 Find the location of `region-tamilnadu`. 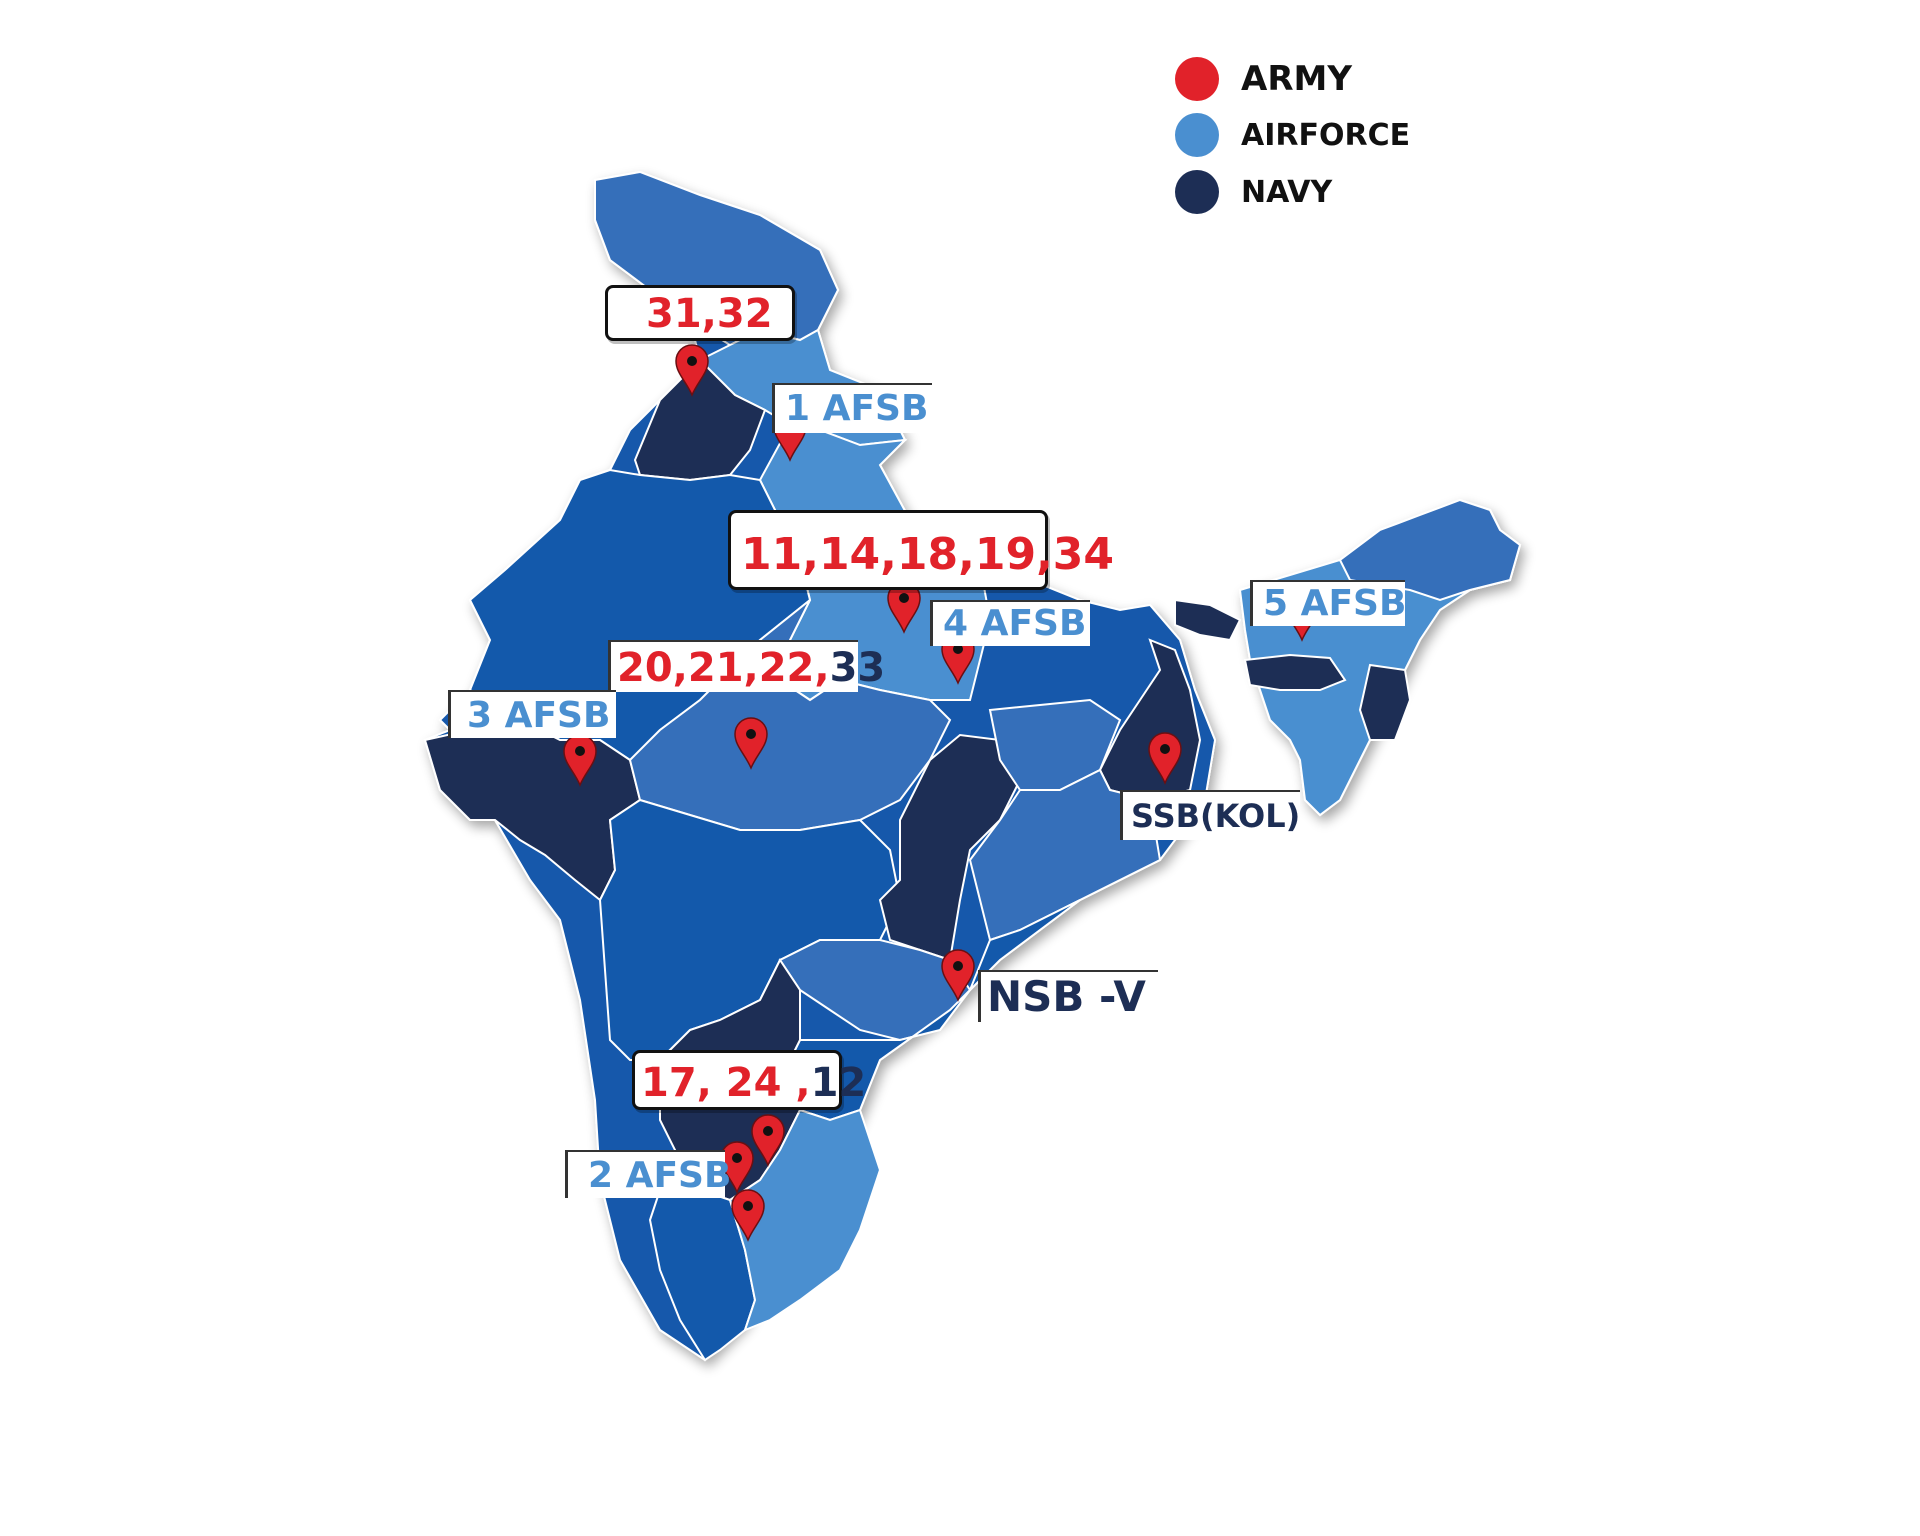

region-tamilnadu is located at coordinates (805, 1220).